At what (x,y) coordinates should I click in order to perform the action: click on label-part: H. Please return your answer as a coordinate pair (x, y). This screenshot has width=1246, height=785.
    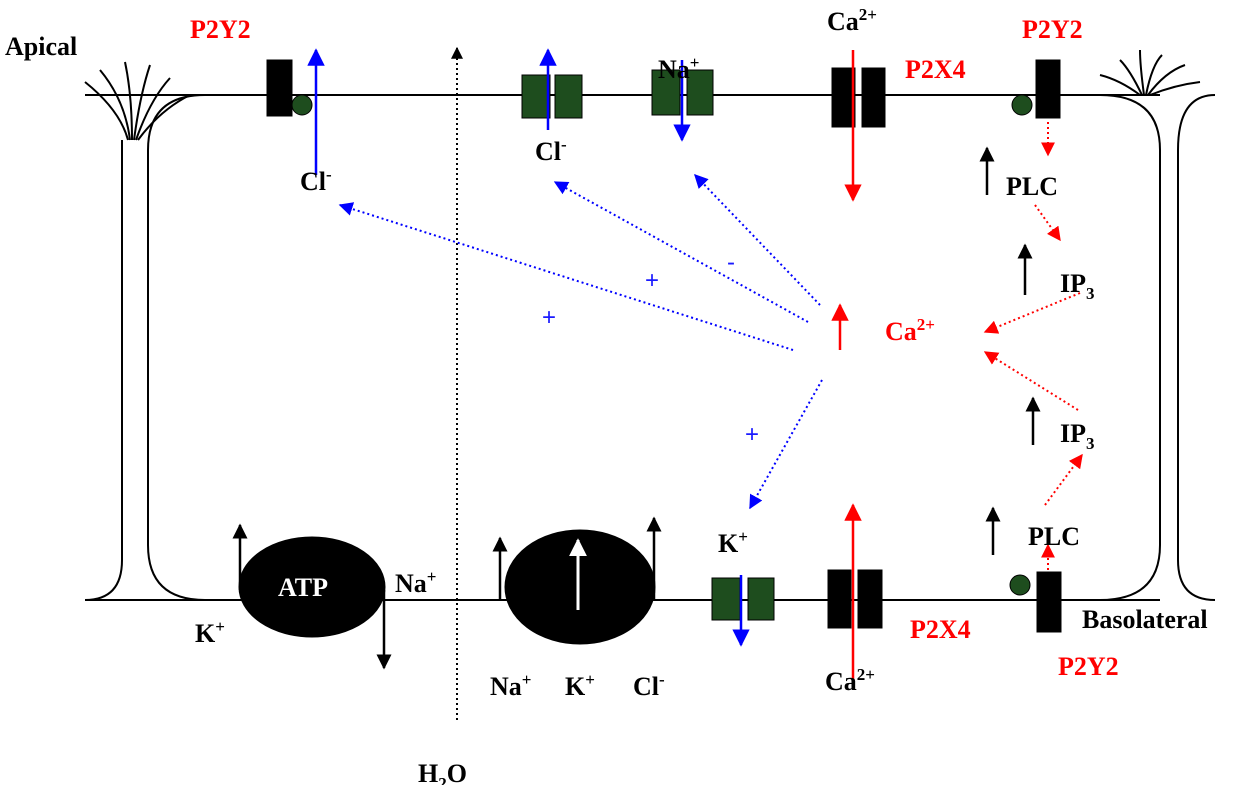
    Looking at the image, I should click on (428, 772).